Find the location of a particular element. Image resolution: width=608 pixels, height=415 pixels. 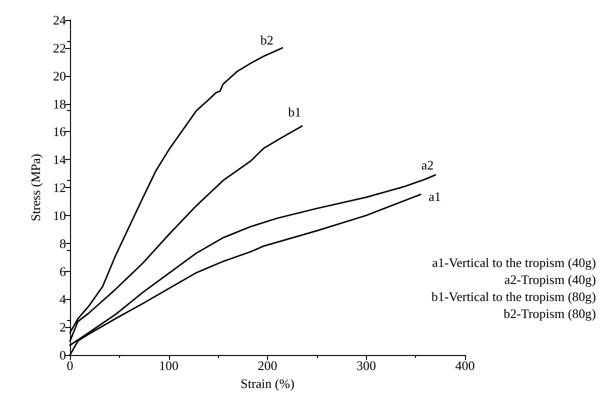

x-tick-label: 200 is located at coordinates (268, 365).